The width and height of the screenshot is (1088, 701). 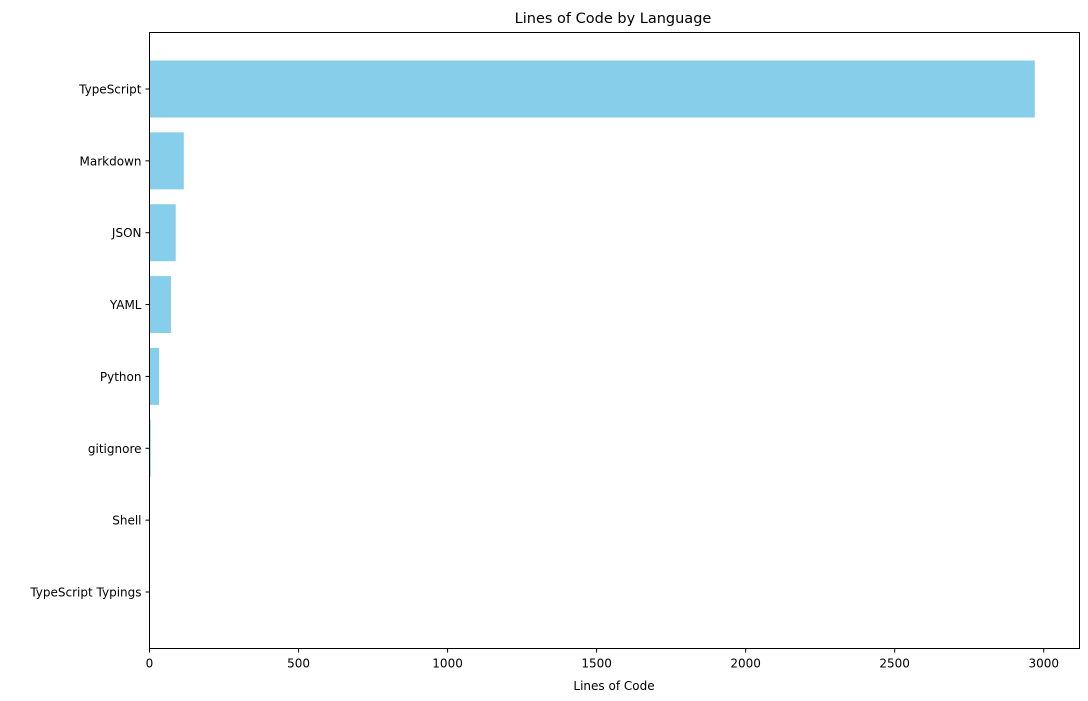 What do you see at coordinates (126, 521) in the screenshot?
I see `y-tick-label: Shell` at bounding box center [126, 521].